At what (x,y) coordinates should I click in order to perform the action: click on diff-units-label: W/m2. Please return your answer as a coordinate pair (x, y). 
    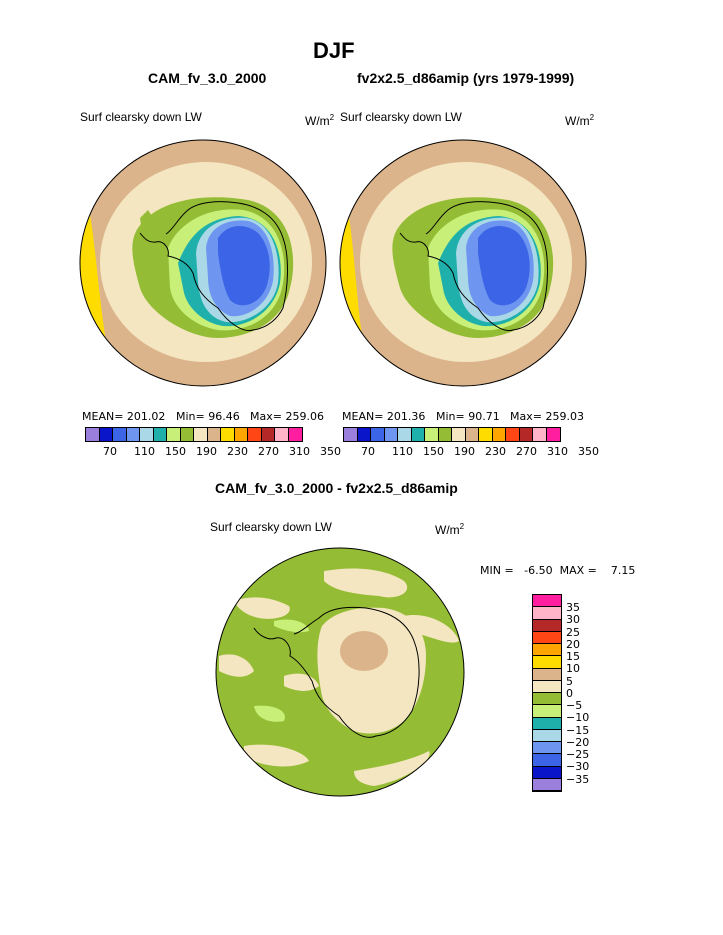
    Looking at the image, I should click on (449, 529).